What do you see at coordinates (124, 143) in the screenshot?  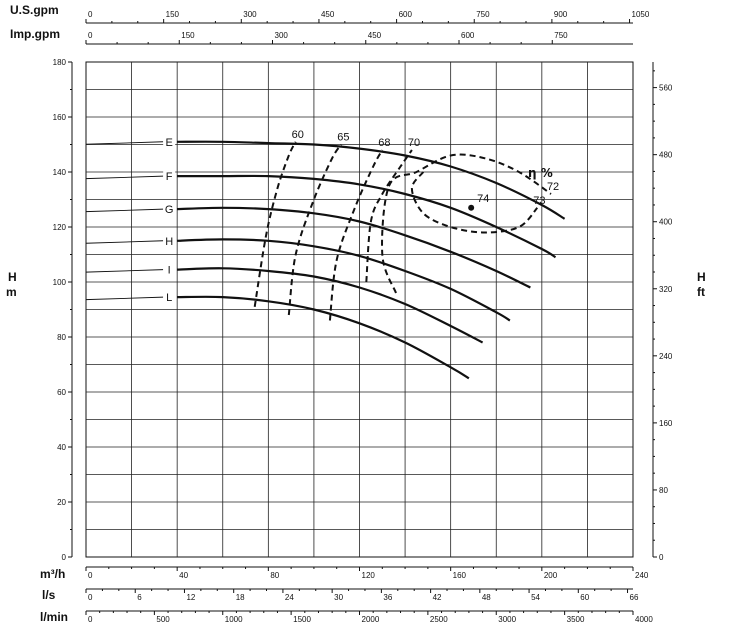 I see `leader-line-E` at bounding box center [124, 143].